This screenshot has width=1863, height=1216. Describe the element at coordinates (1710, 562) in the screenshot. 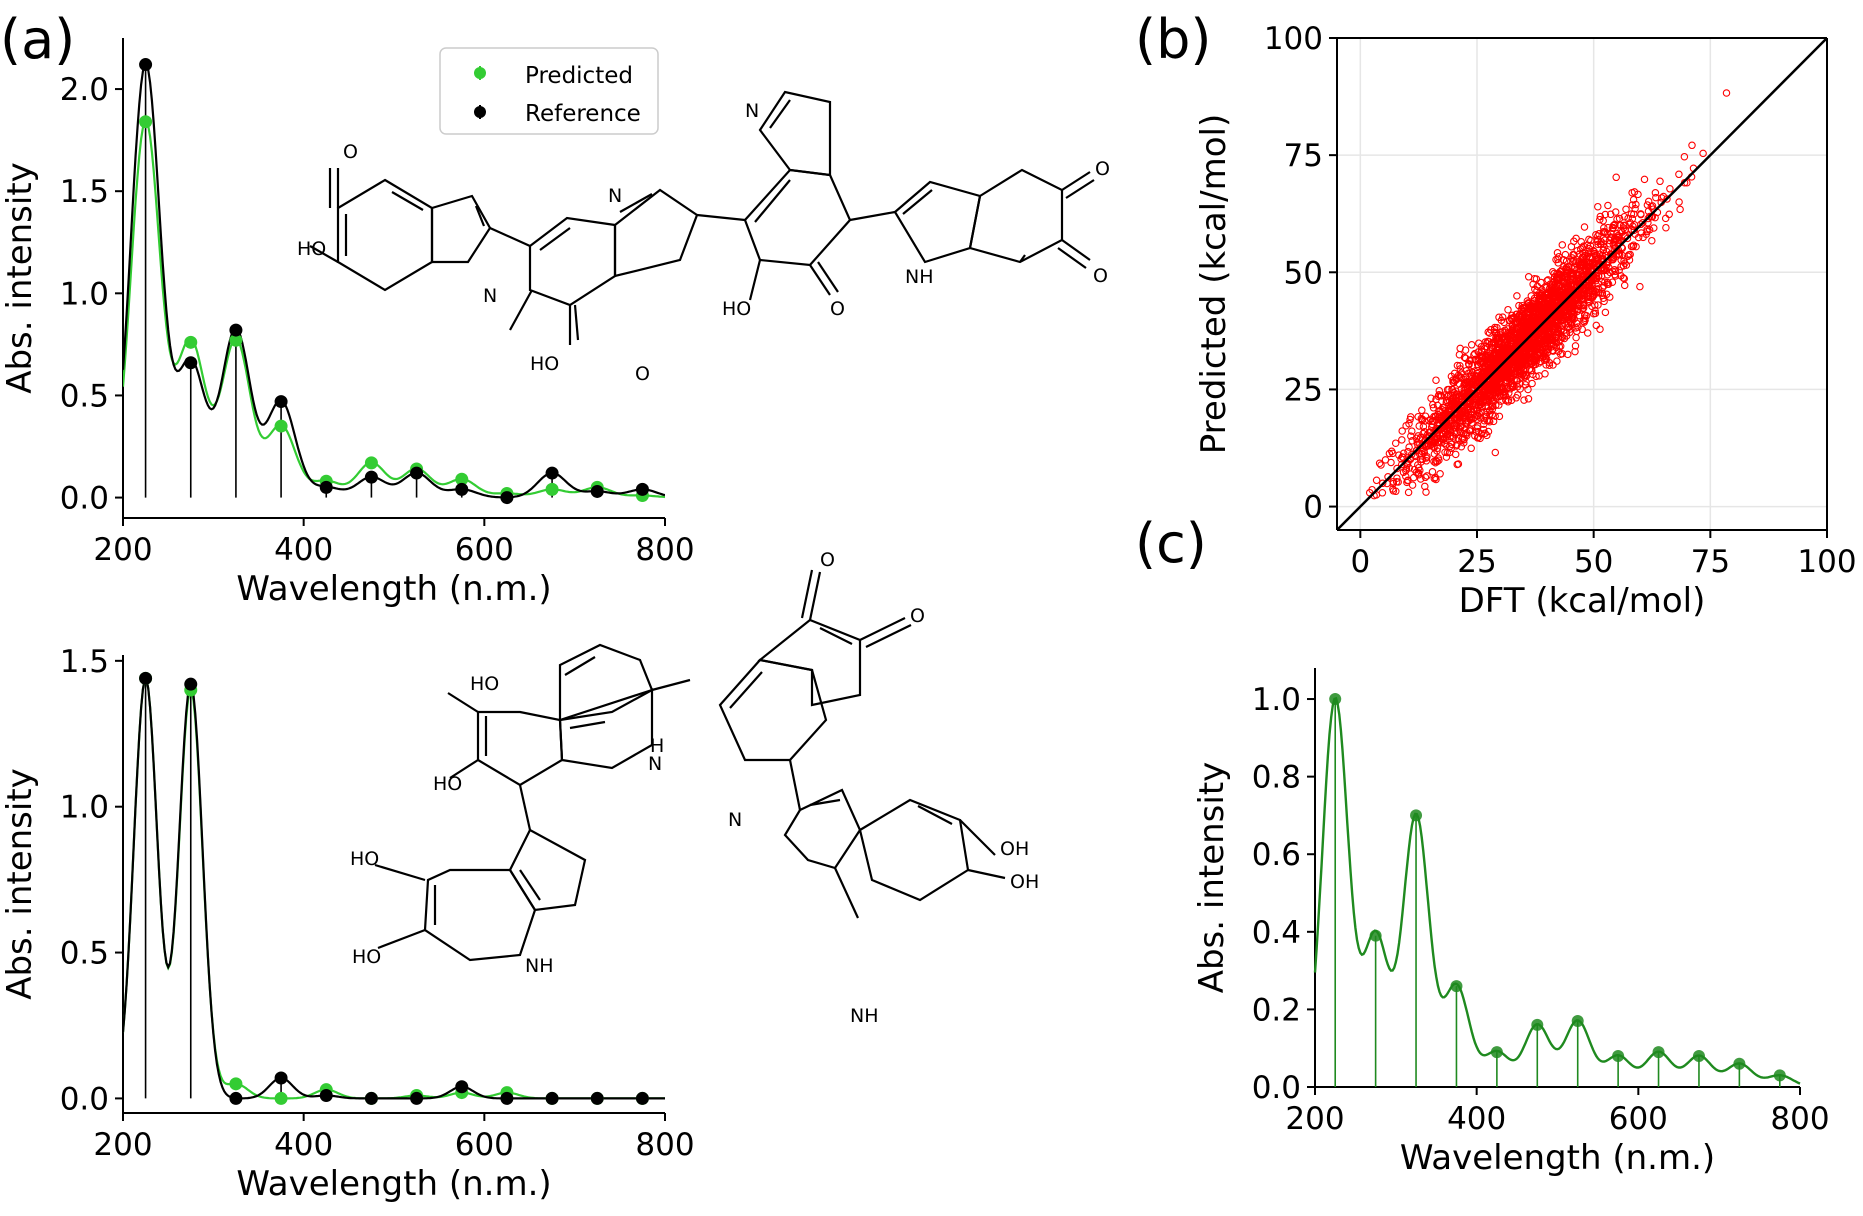

I see `x-tick-label: 75` at that location.